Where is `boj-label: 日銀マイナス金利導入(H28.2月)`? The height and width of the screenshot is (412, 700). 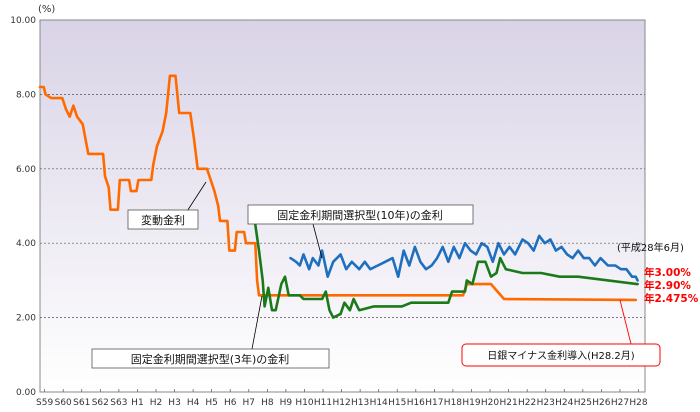 boj-label: 日銀マイナス金利導入(H28.2月) is located at coordinates (560, 355).